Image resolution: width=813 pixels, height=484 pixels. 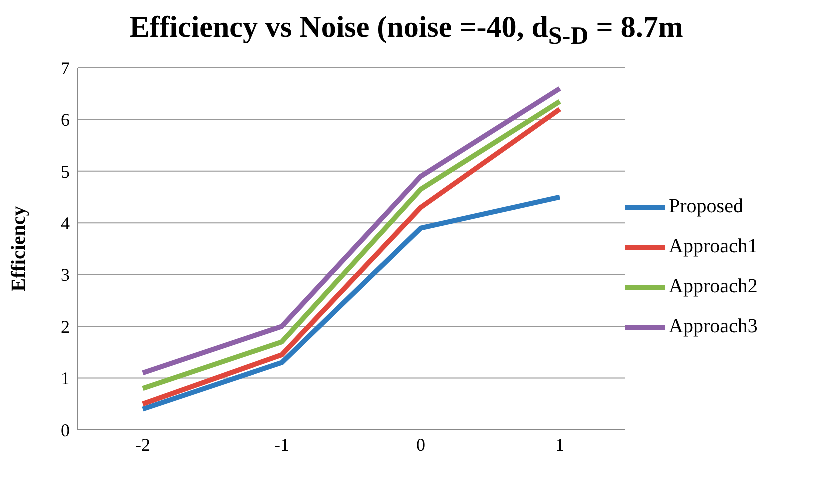 I want to click on legend-label: Approach3, so click(x=713, y=326).